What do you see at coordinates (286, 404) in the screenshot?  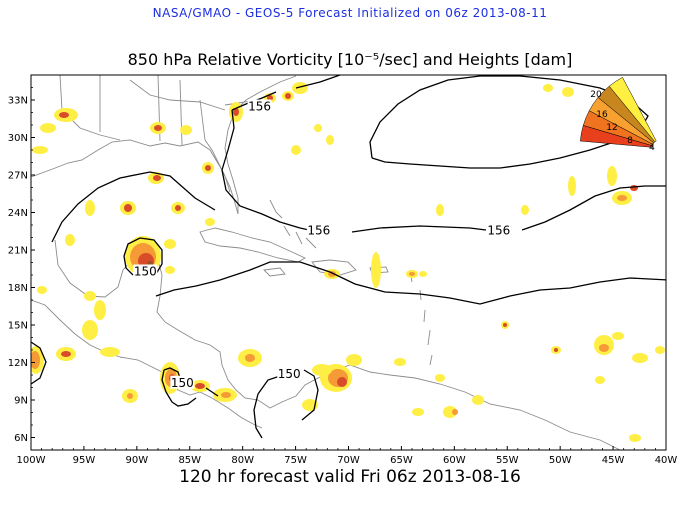 I see `contour-150-colombia` at bounding box center [286, 404].